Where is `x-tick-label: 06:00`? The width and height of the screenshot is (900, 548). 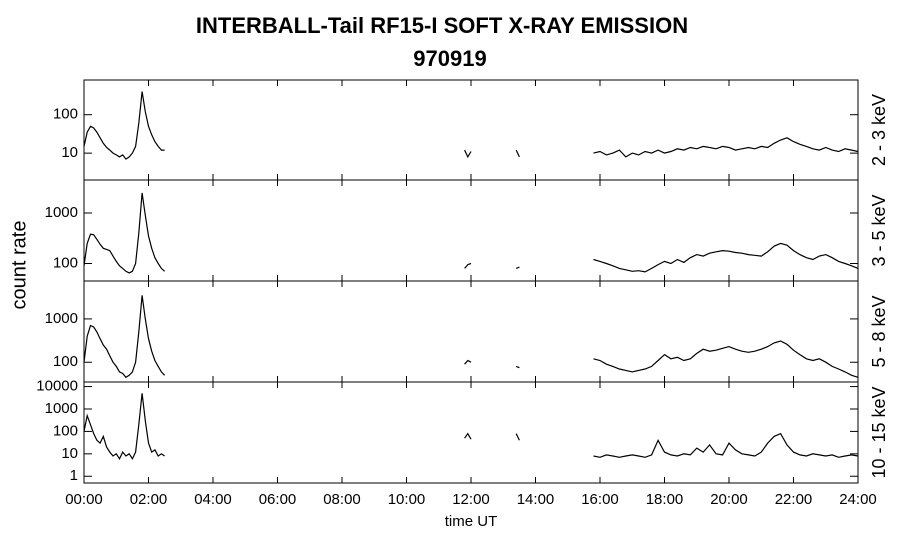
x-tick-label: 06:00 is located at coordinates (278, 499).